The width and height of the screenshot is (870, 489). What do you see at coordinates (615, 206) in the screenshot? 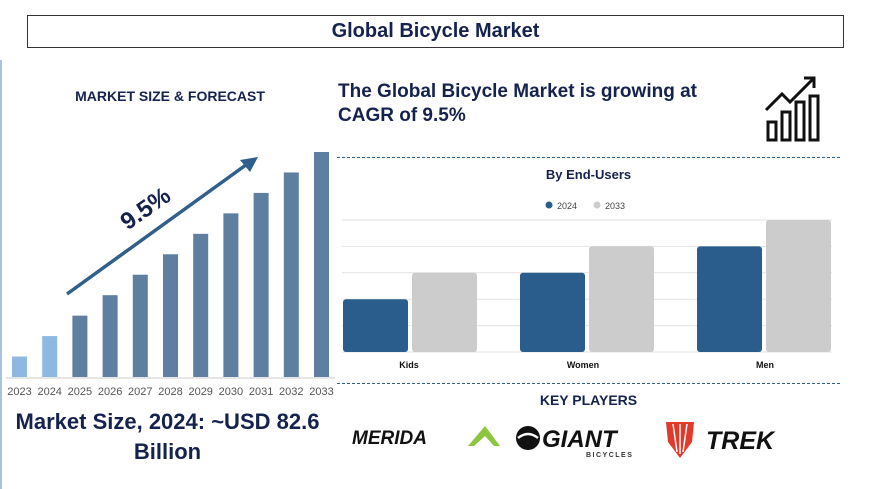
I see `legend-label: 2033` at bounding box center [615, 206].